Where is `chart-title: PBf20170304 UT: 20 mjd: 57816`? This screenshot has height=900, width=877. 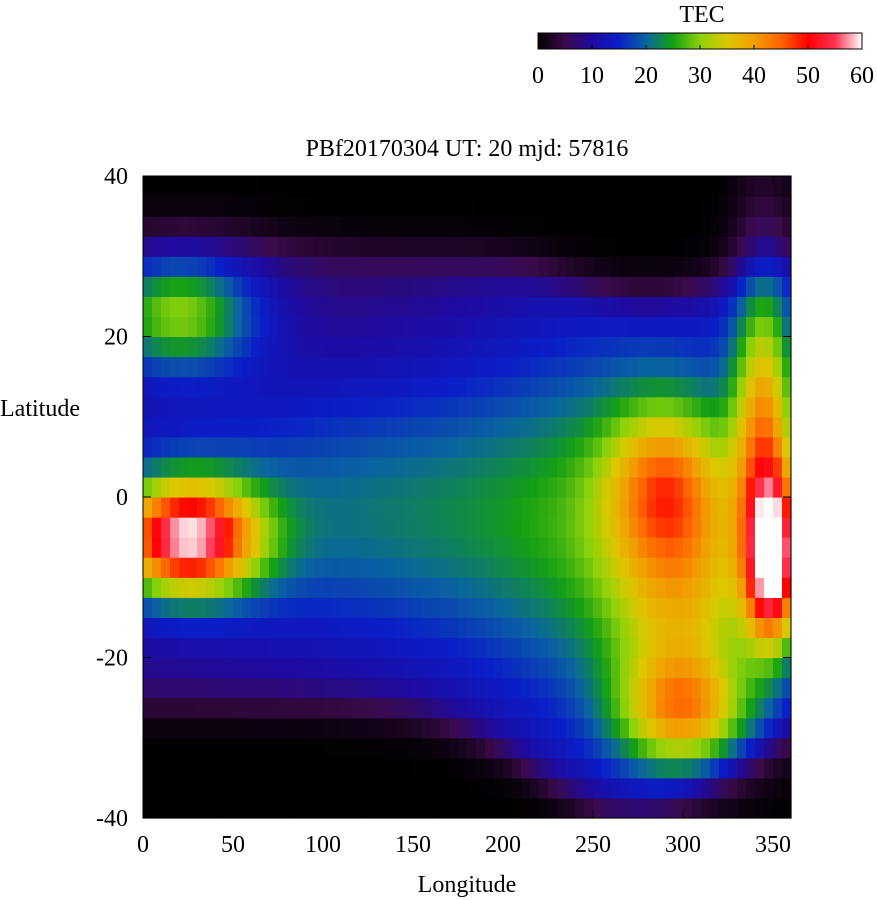 chart-title: PBf20170304 UT: 20 mjd: 57816 is located at coordinates (467, 149).